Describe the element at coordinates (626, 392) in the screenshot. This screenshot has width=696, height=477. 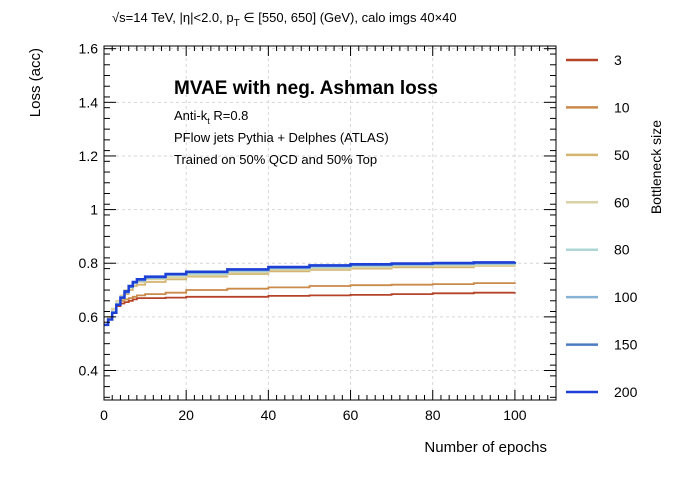
I see `legend-label-200: 200` at that location.